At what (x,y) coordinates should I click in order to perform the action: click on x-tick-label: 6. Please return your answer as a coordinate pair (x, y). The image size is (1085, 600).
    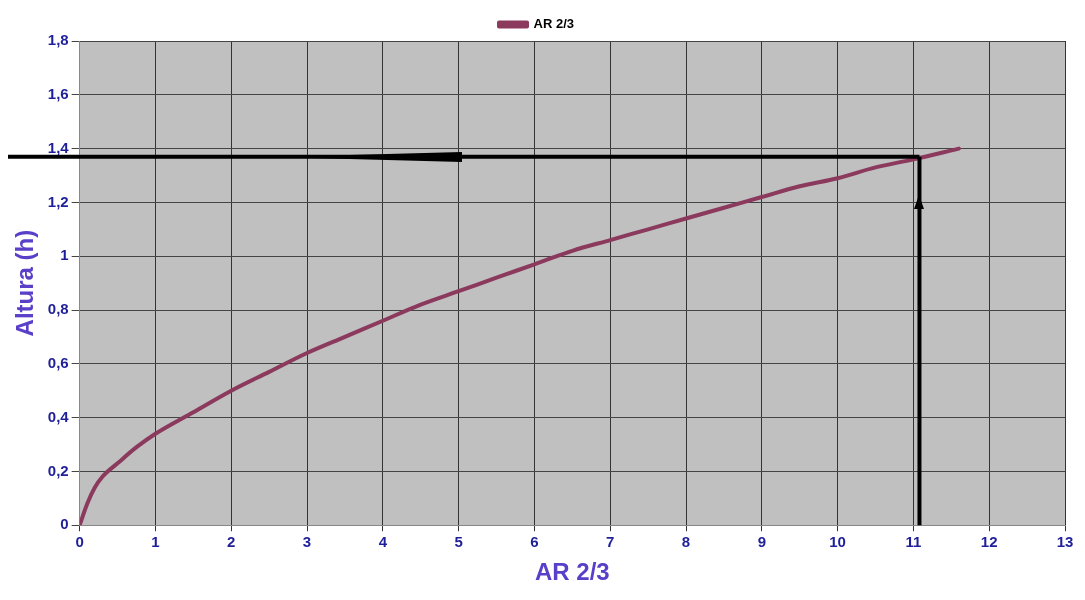
    Looking at the image, I should click on (534, 542).